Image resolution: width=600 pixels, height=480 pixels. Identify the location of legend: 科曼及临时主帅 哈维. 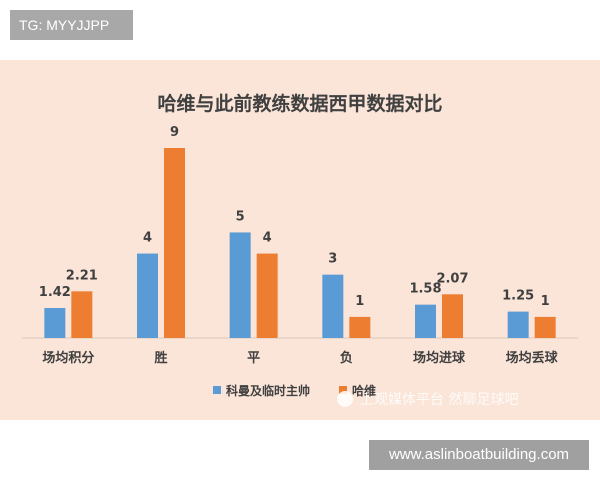
(294, 390).